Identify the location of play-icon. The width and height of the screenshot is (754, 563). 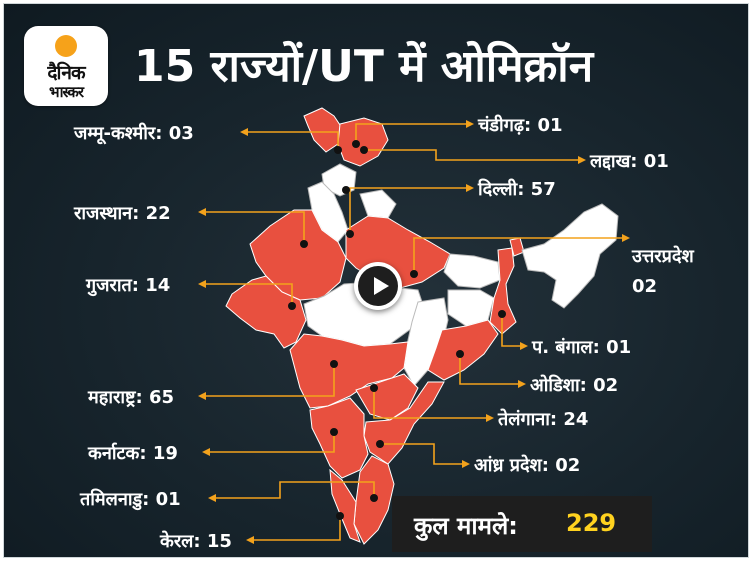
(381, 286).